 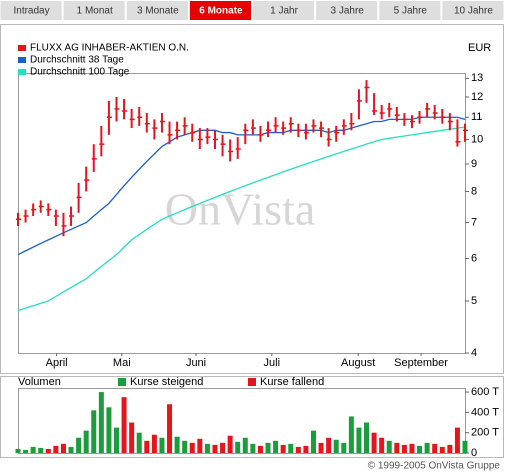 I want to click on y-tick-label: 7, so click(x=474, y=222).